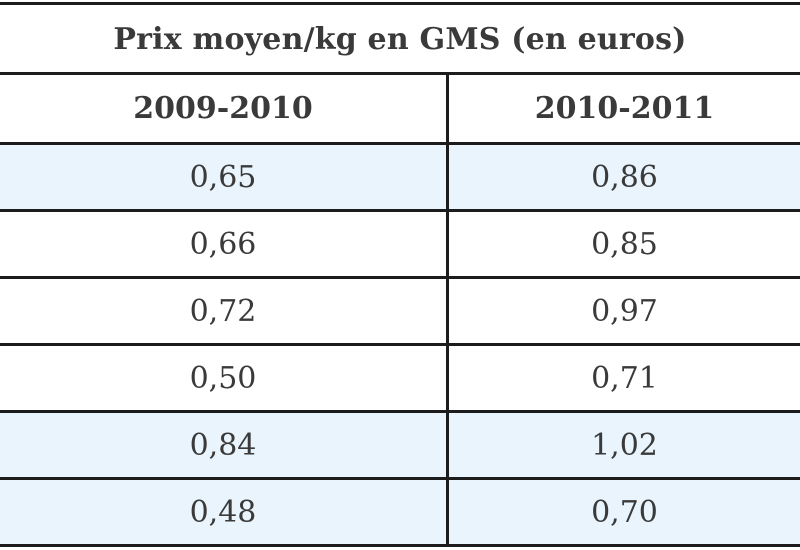  I want to click on table-cell: 0,84, so click(223, 445).